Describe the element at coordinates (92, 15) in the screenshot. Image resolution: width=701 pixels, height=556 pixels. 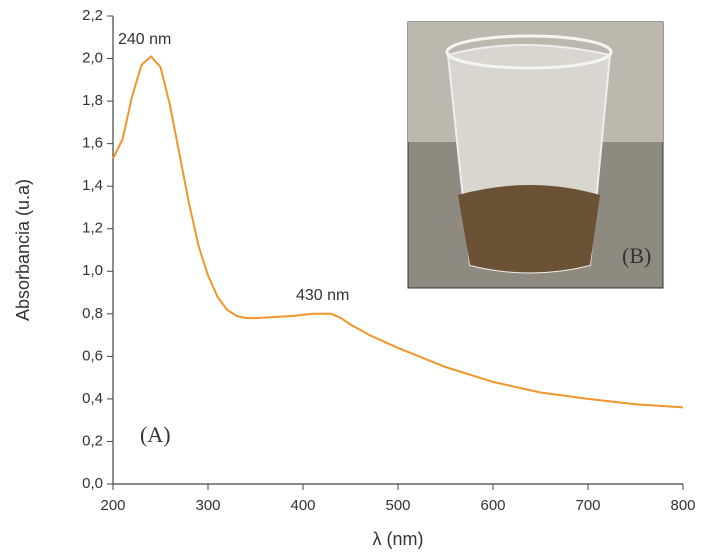
I see `y-tick-label: 2,2` at that location.